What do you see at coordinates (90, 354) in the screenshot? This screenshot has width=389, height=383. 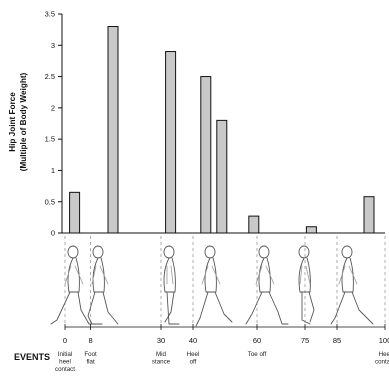 I see `event-label: Foot` at bounding box center [90, 354].